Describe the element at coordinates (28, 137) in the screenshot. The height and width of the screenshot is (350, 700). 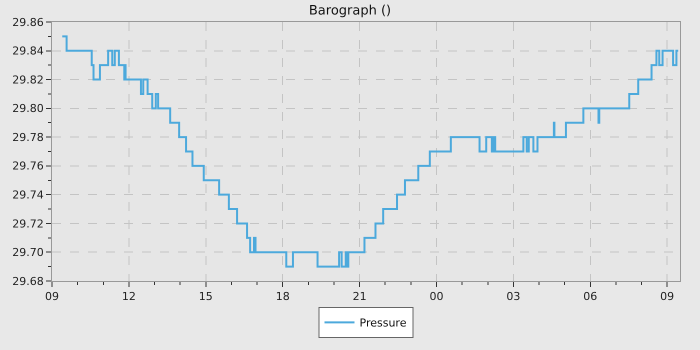
I see `y-tick-label: 29.78` at that location.